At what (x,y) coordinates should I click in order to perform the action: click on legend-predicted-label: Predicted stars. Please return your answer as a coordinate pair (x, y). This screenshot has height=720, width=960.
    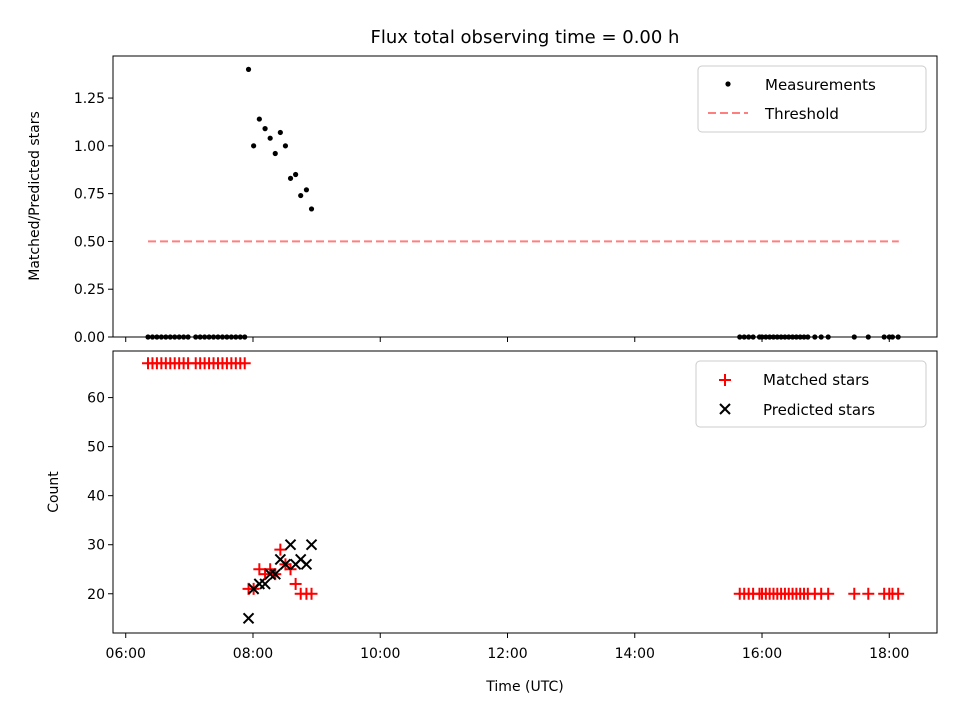
    Looking at the image, I should click on (819, 410).